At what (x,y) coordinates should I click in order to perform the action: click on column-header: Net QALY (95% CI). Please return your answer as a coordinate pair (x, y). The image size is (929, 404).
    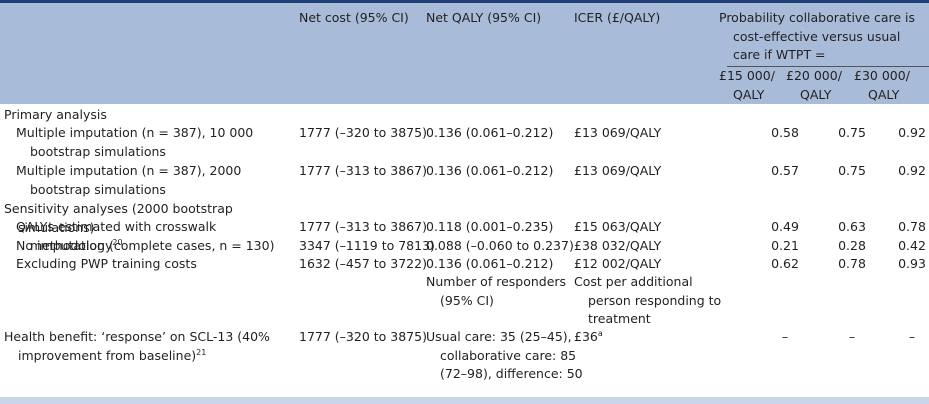
    Looking at the image, I should click on (506, 18).